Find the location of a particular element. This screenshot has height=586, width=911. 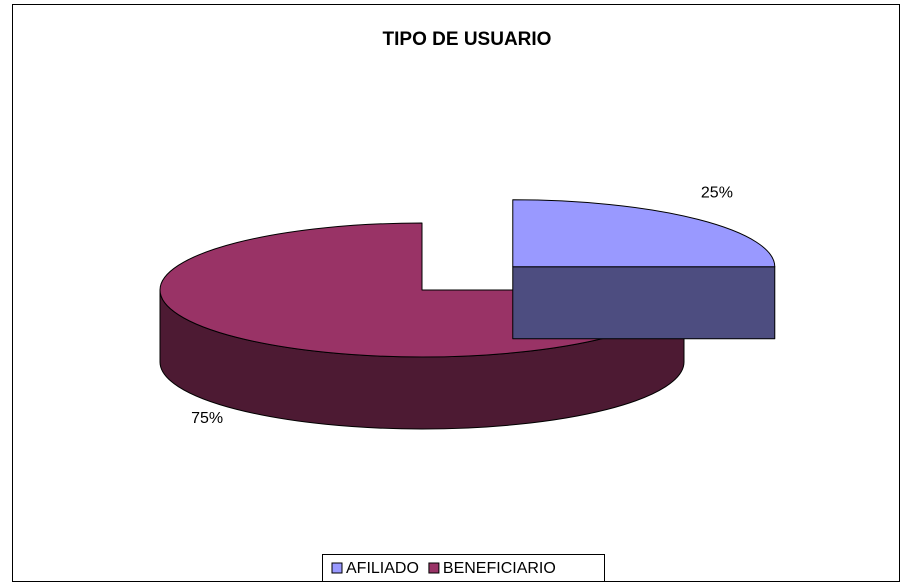

legend-label: BENEFICIARIO is located at coordinates (499, 568).